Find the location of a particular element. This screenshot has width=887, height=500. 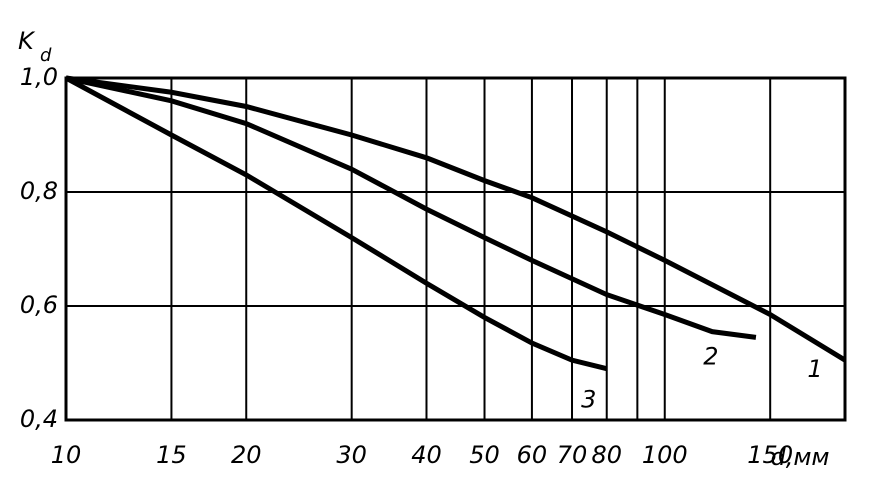

x-tick-label: 40 is located at coordinates (426, 455).